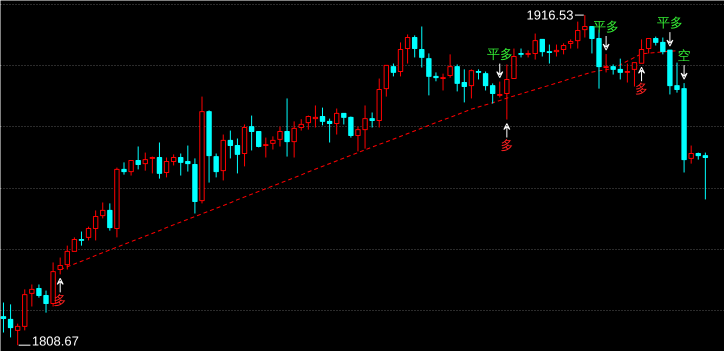  I want to click on annotation: 1808.67, so click(55, 341).